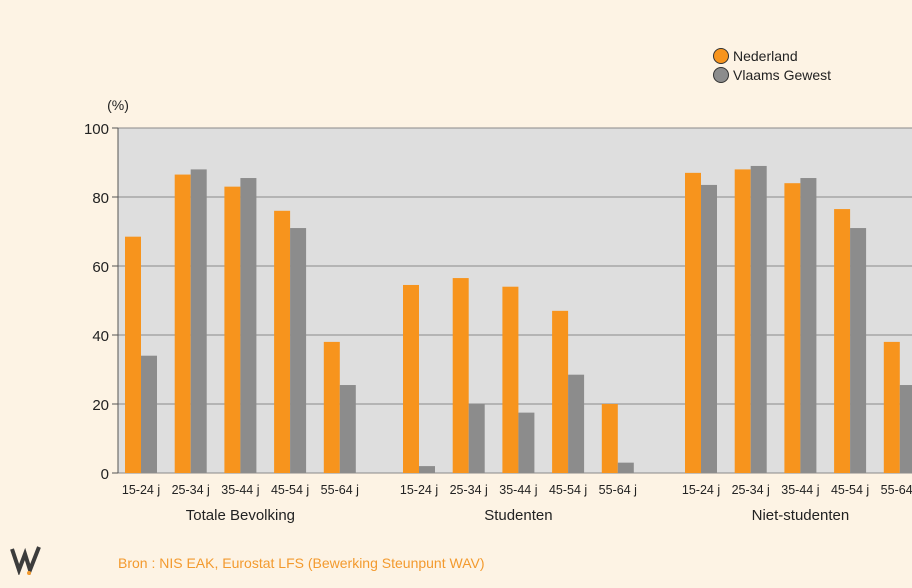 Image resolution: width=912 pixels, height=588 pixels. Describe the element at coordinates (518, 515) in the screenshot. I see `group-label: Studenten` at that location.